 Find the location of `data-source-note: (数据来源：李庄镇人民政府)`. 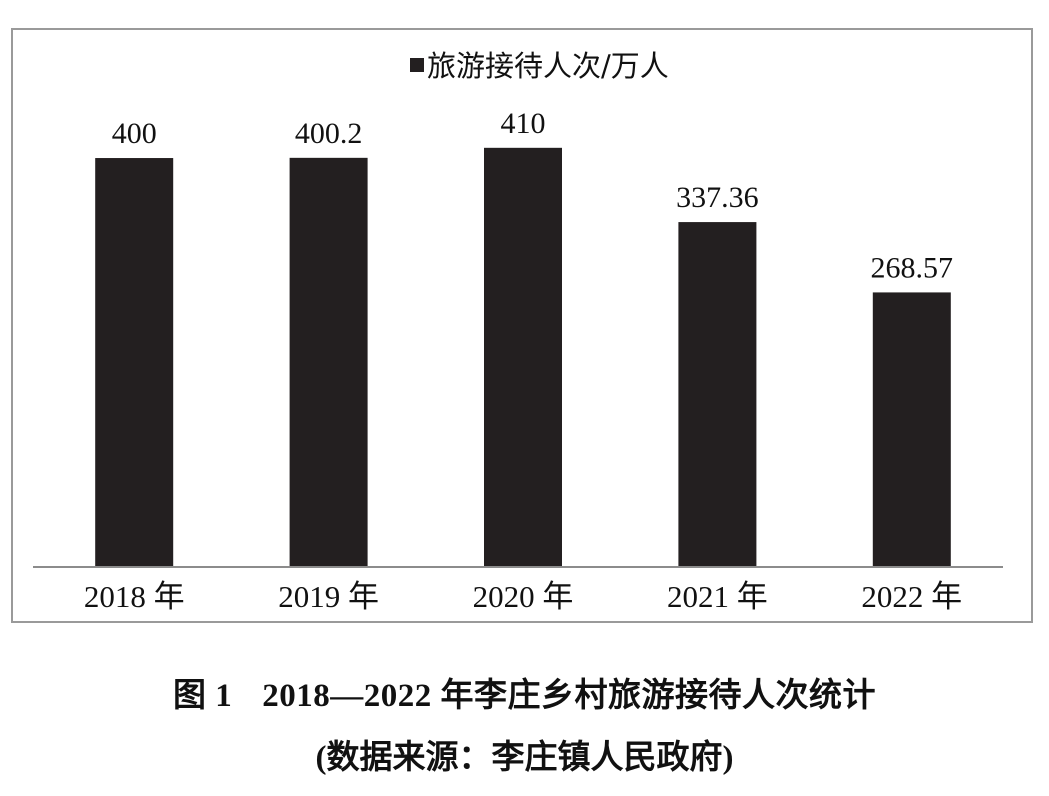

data-source-note: (数据来源：李庄镇人民政府) is located at coordinates (524, 758).